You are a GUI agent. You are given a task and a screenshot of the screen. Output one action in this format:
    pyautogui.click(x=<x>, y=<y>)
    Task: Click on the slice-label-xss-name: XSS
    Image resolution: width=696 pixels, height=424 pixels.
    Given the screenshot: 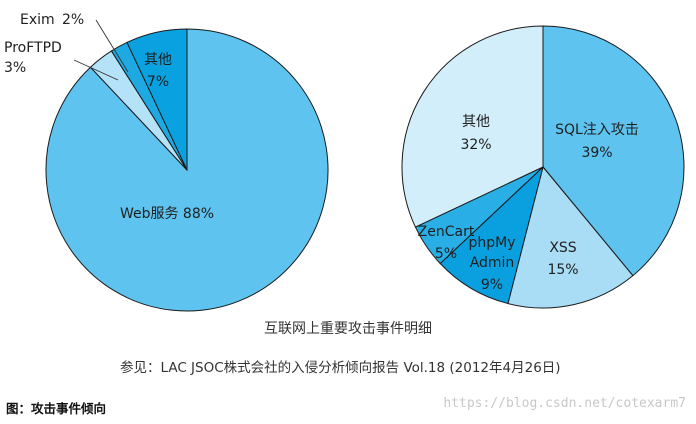 What is the action you would take?
    pyautogui.click(x=562, y=248)
    